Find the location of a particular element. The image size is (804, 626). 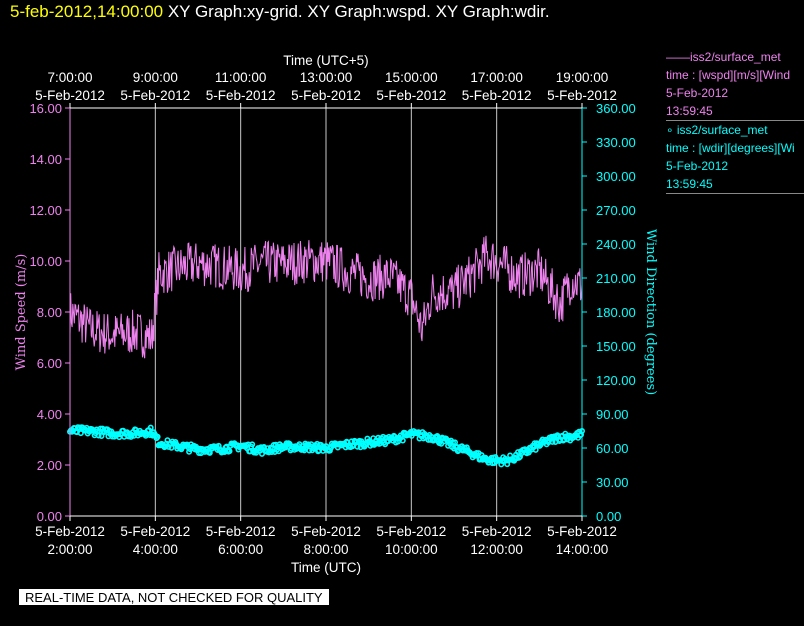

left-tick-label: 12.00 is located at coordinates (45, 210).